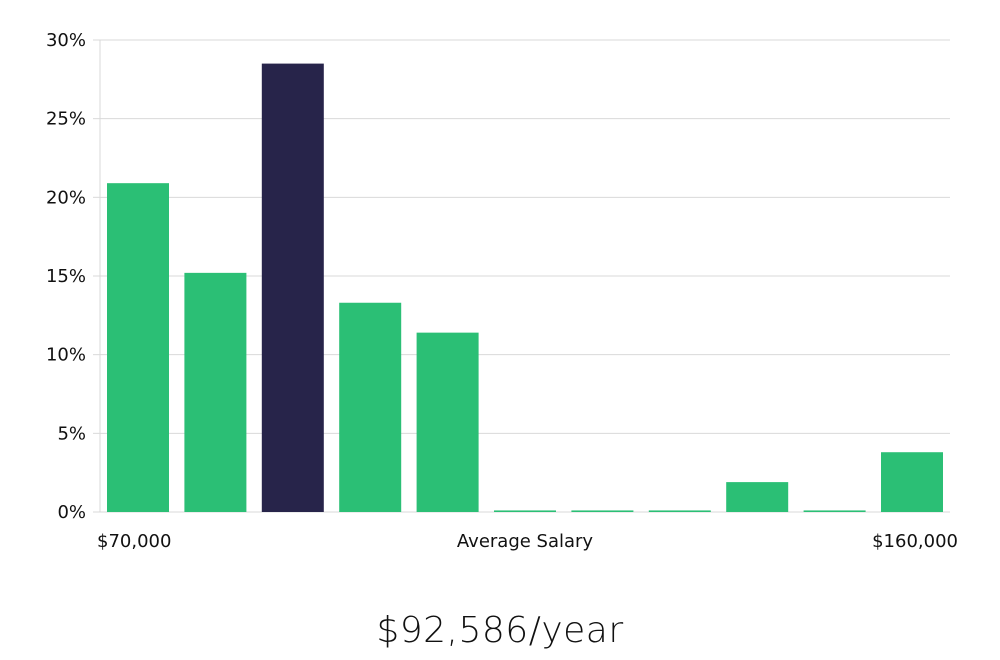 Image resolution: width=1000 pixels, height=660 pixels. I want to click on y-tick-label: 15%, so click(66, 276).